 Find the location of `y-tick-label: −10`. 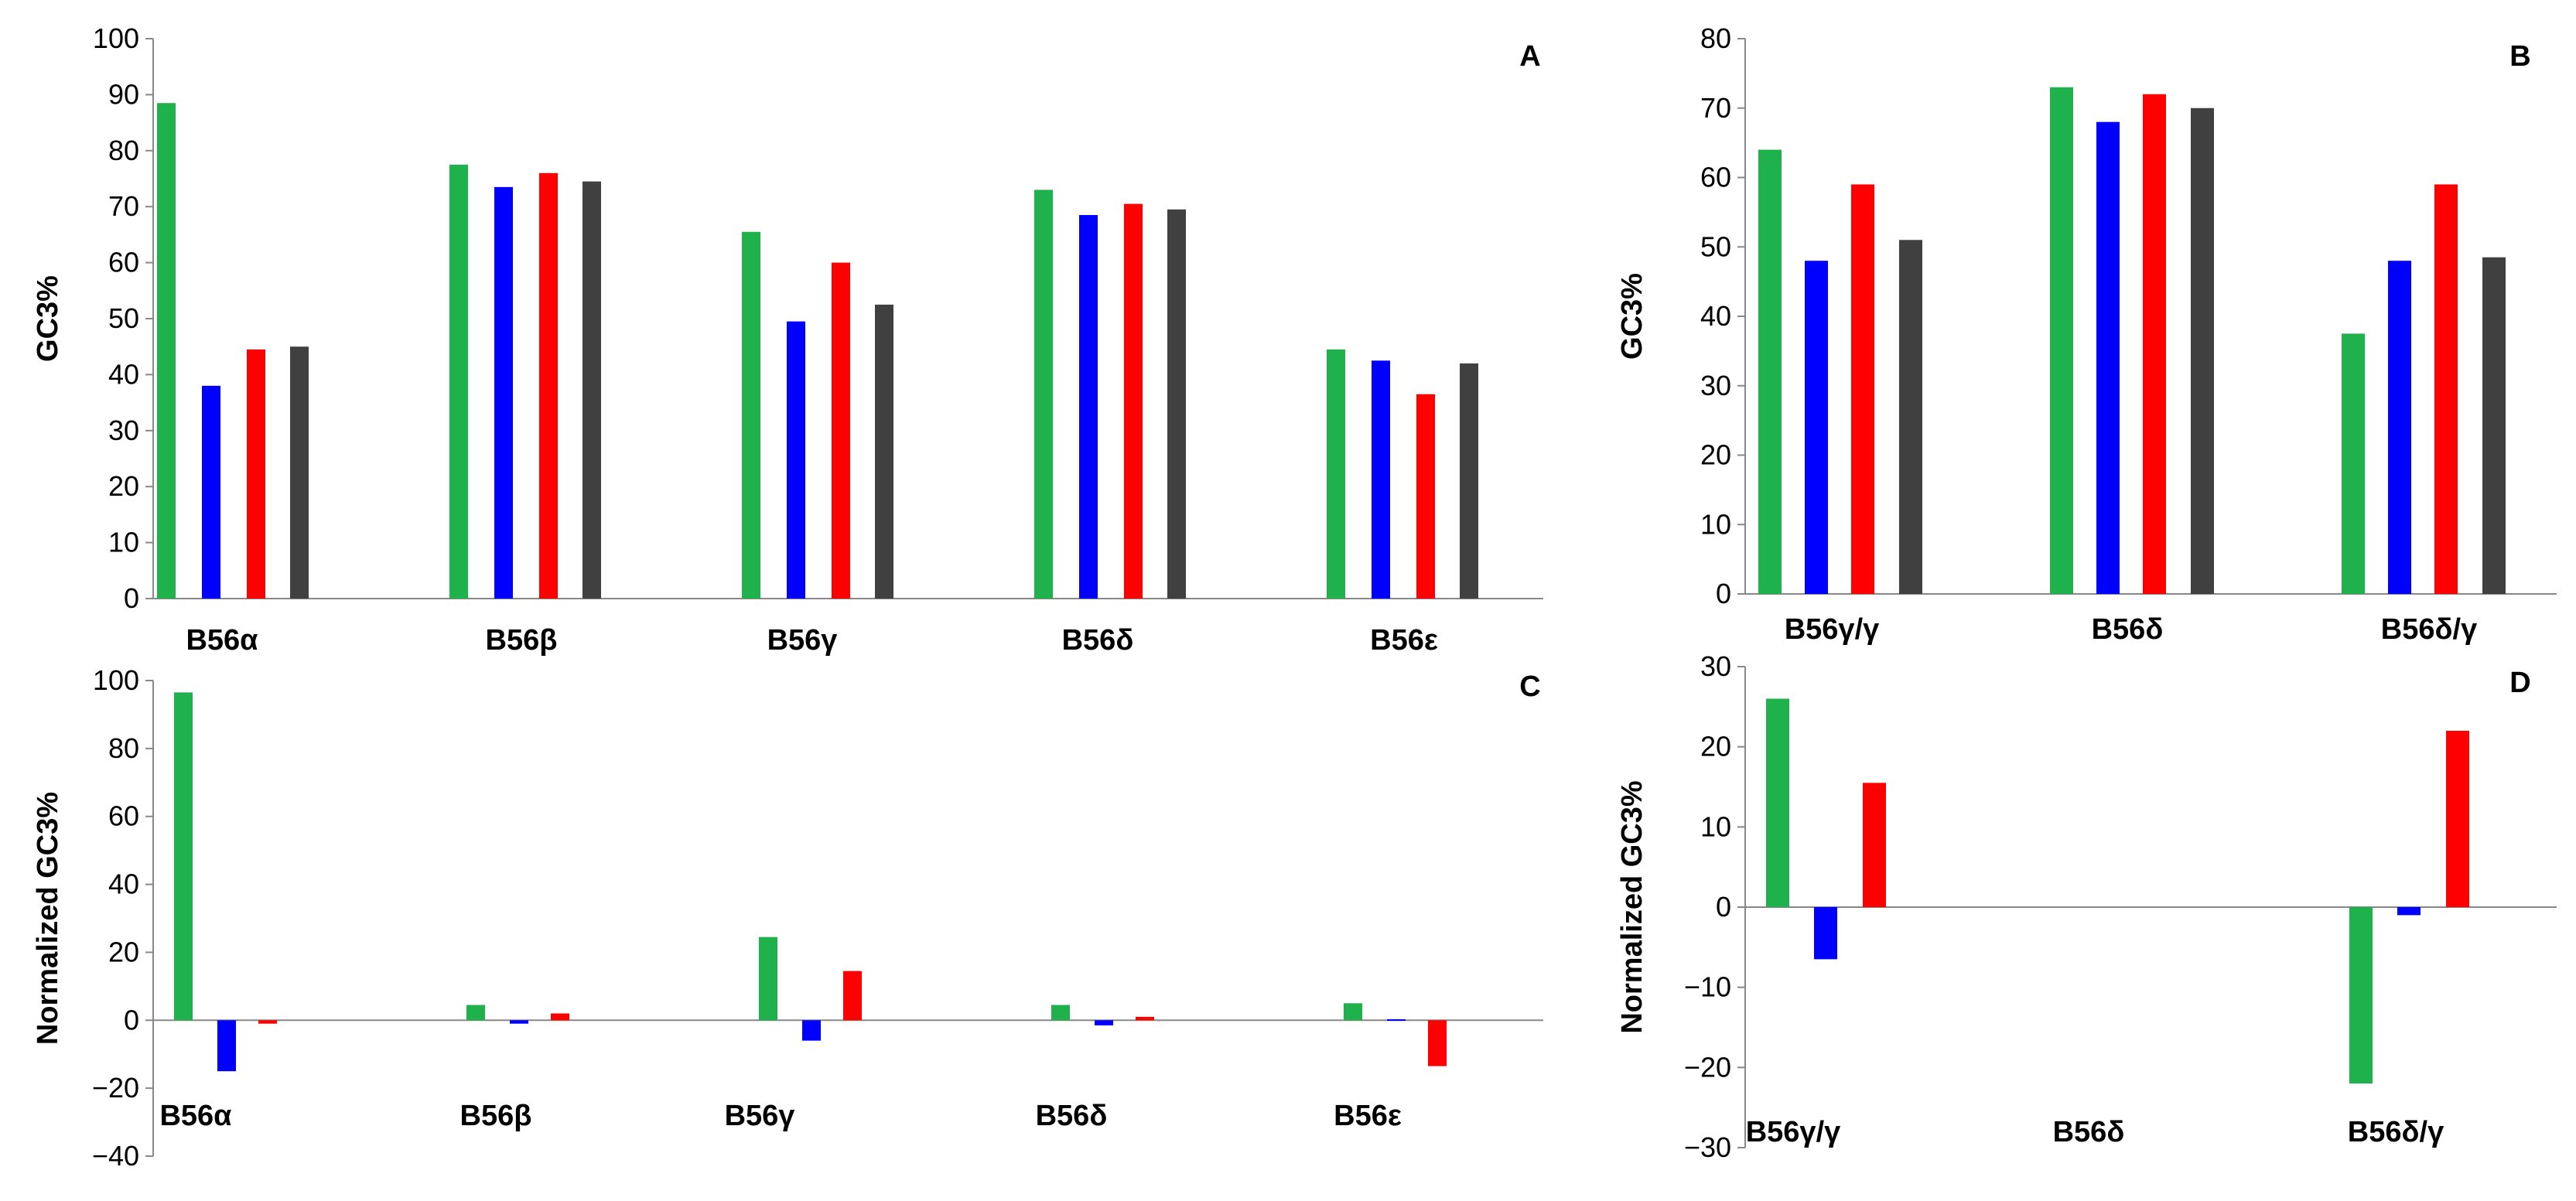

y-tick-label: −10 is located at coordinates (1707, 987).